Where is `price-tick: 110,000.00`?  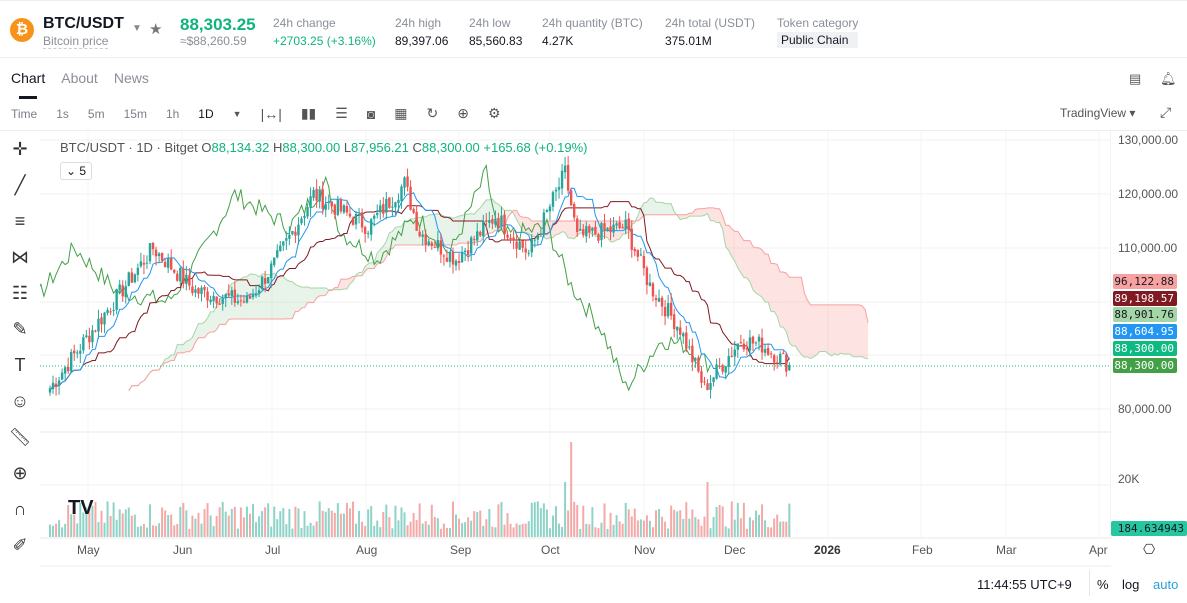
price-tick: 110,000.00 is located at coordinates (1148, 248).